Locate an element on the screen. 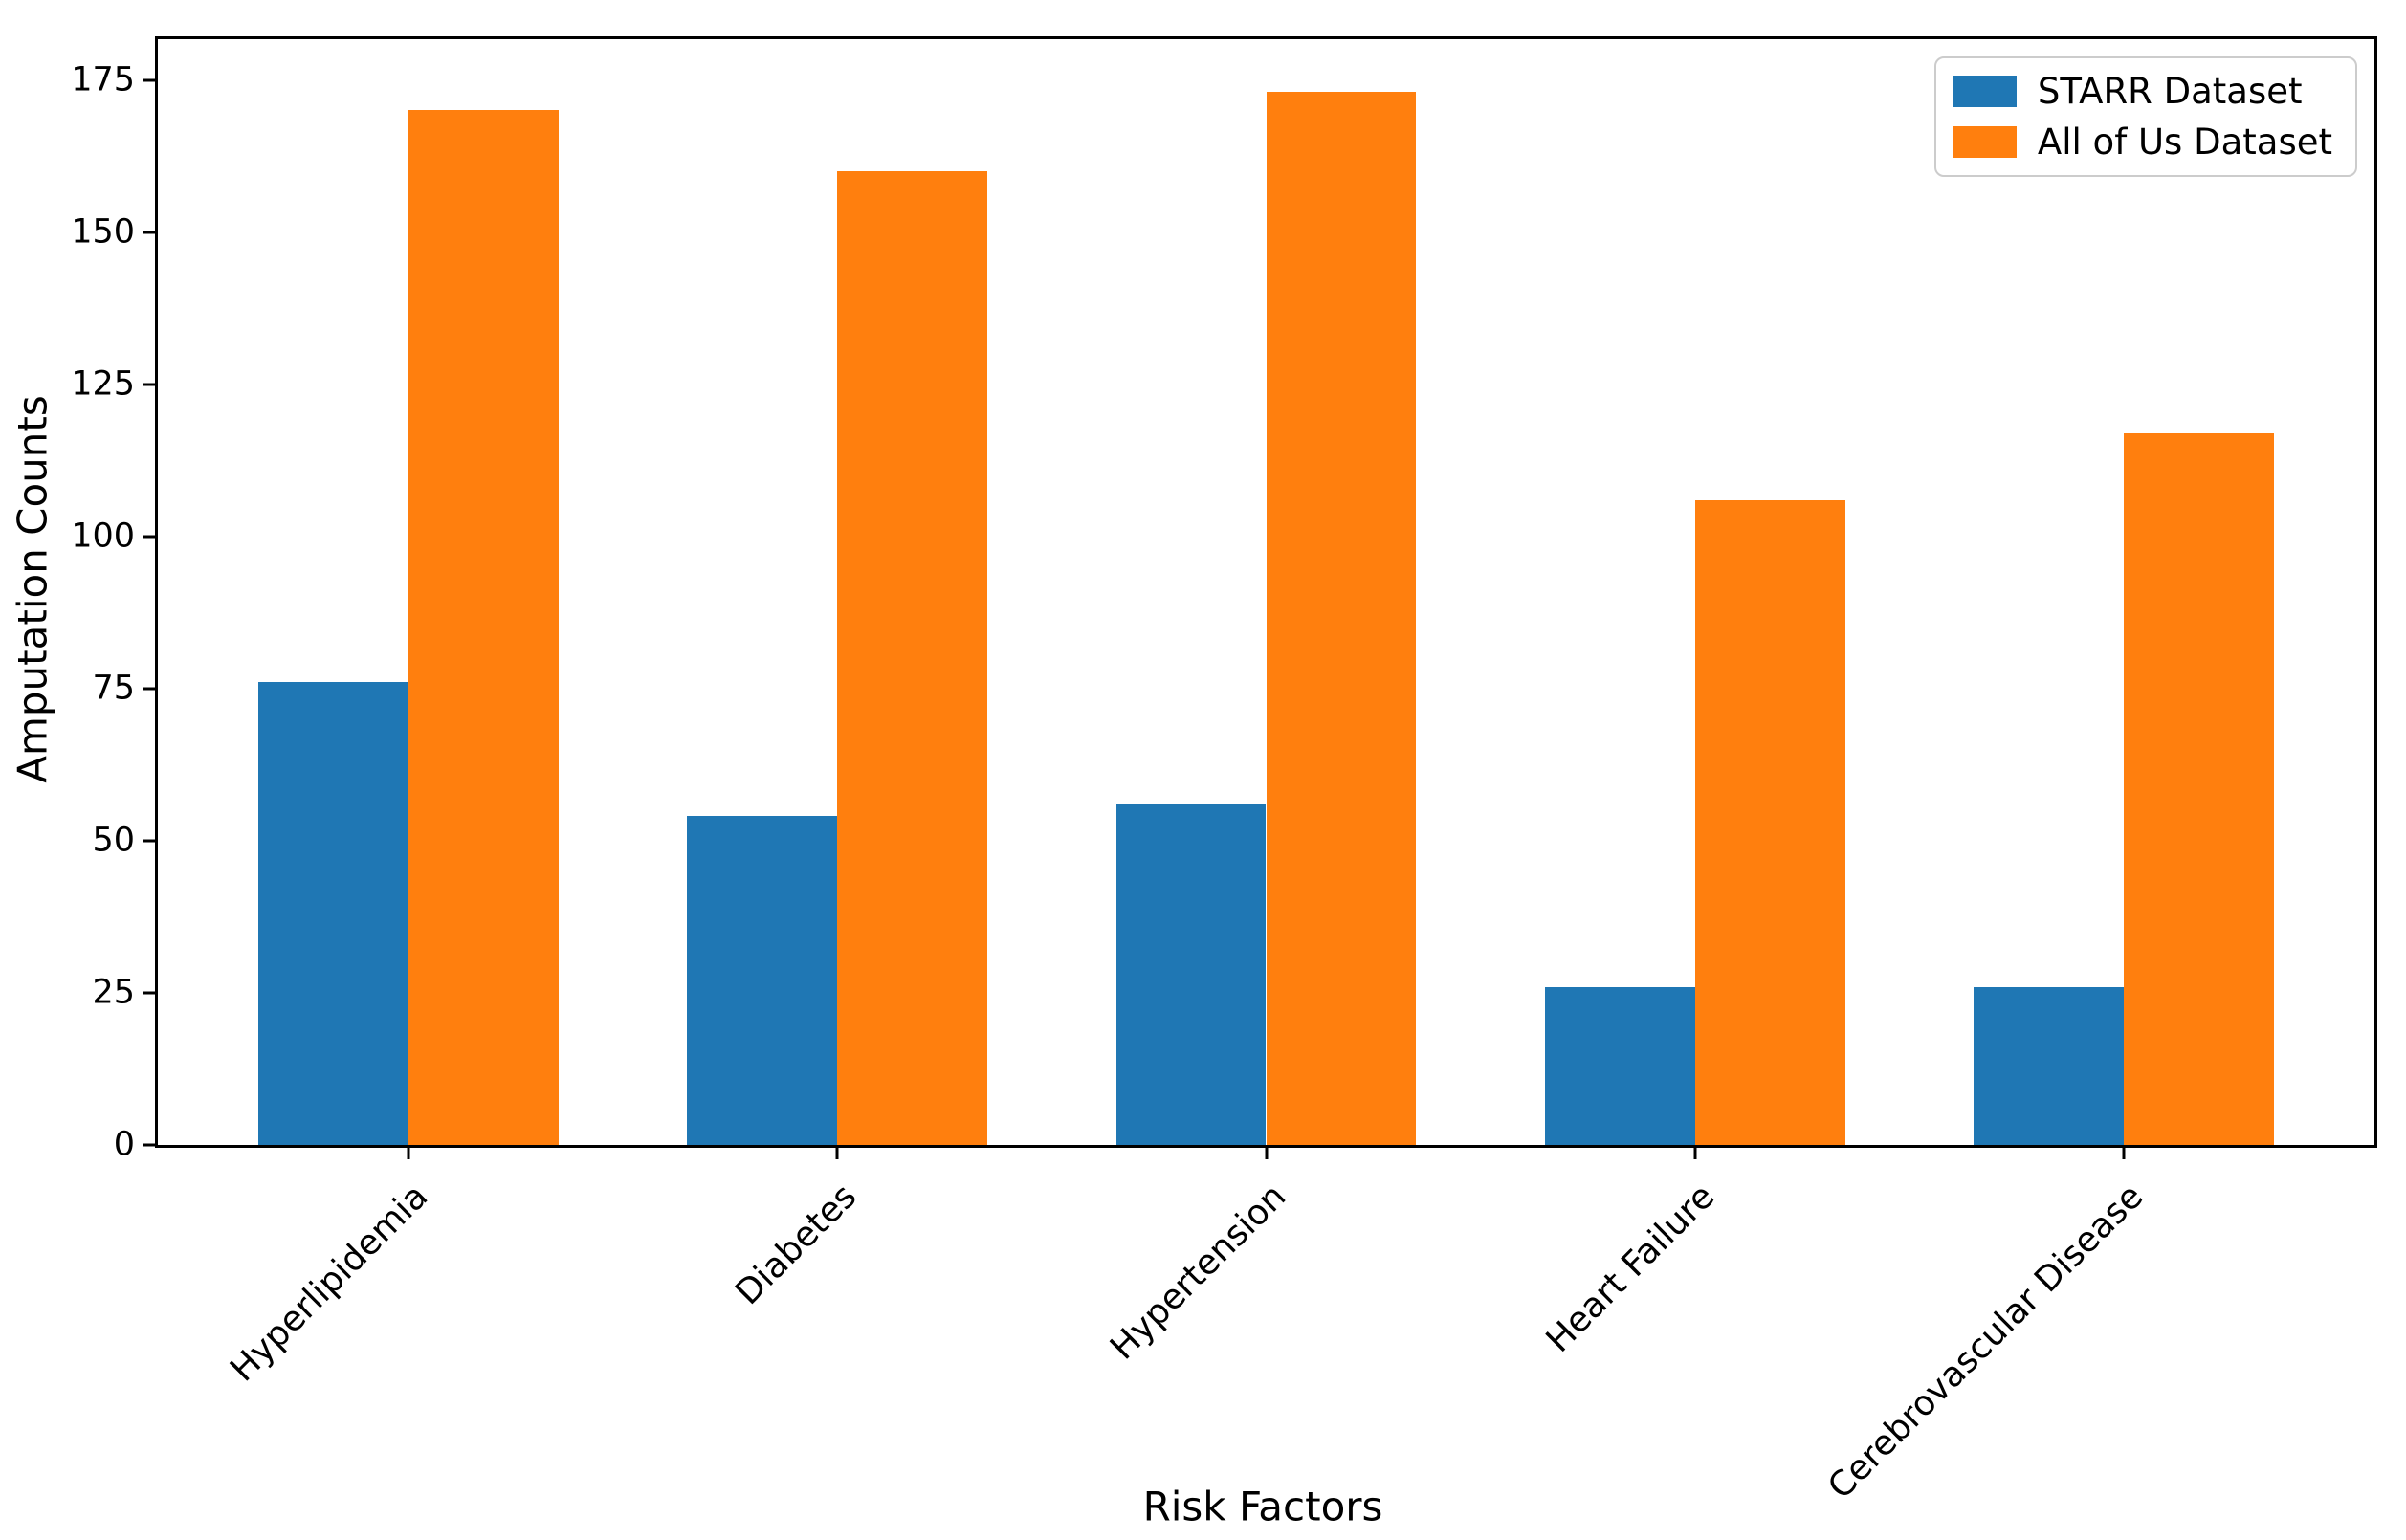 This screenshot has height=1540, width=2406. bar-all-of-us-dataset-hypertension is located at coordinates (1341, 618).